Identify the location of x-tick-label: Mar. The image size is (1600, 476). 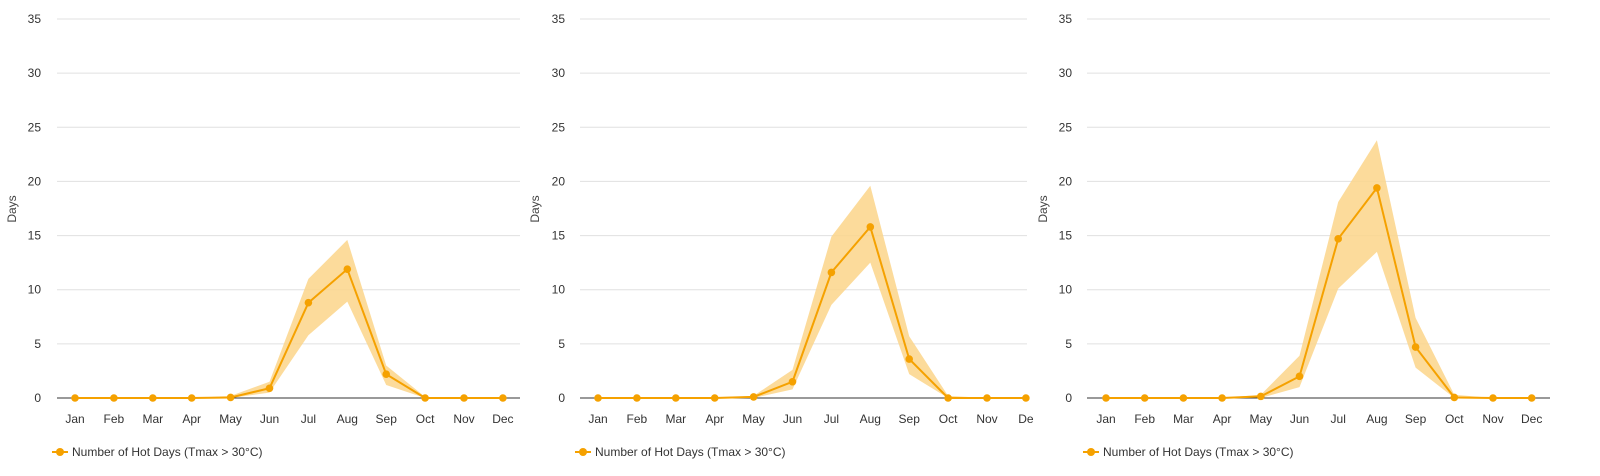
(675, 419).